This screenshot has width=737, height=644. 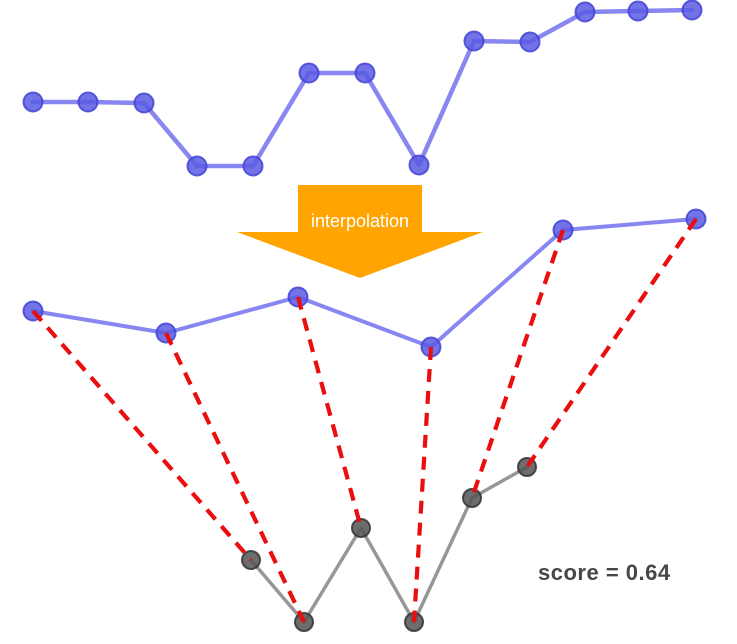 I want to click on interpolation-label: interpolation, so click(x=360, y=221).